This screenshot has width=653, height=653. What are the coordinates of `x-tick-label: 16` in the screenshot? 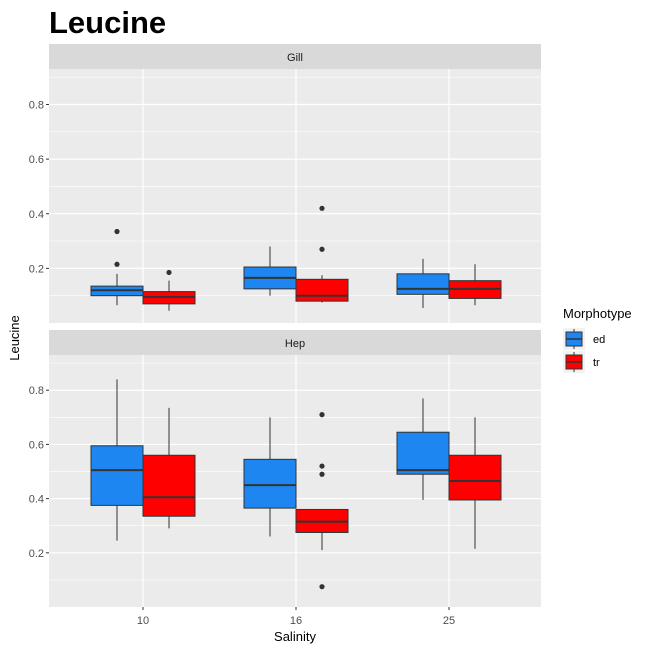 It's located at (296, 621).